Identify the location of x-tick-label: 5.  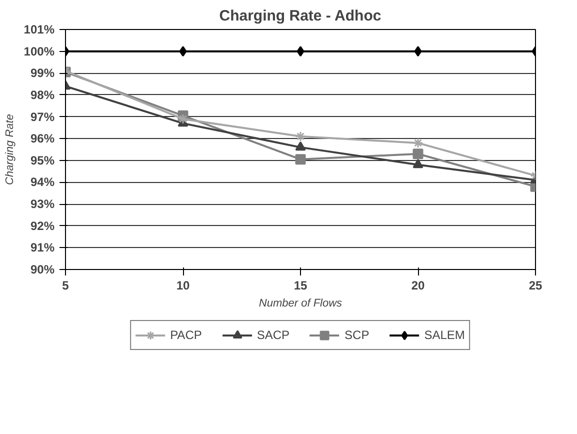
(66, 285).